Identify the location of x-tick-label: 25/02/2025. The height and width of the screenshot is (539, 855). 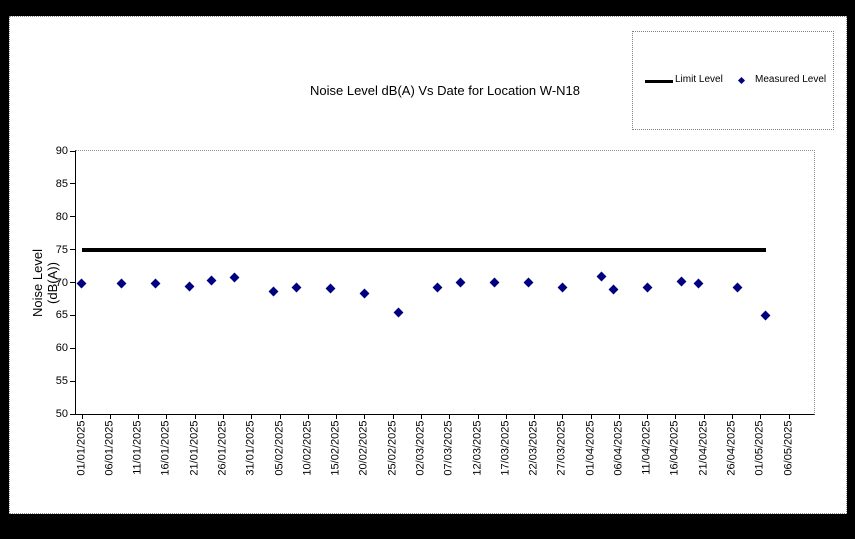
(392, 448).